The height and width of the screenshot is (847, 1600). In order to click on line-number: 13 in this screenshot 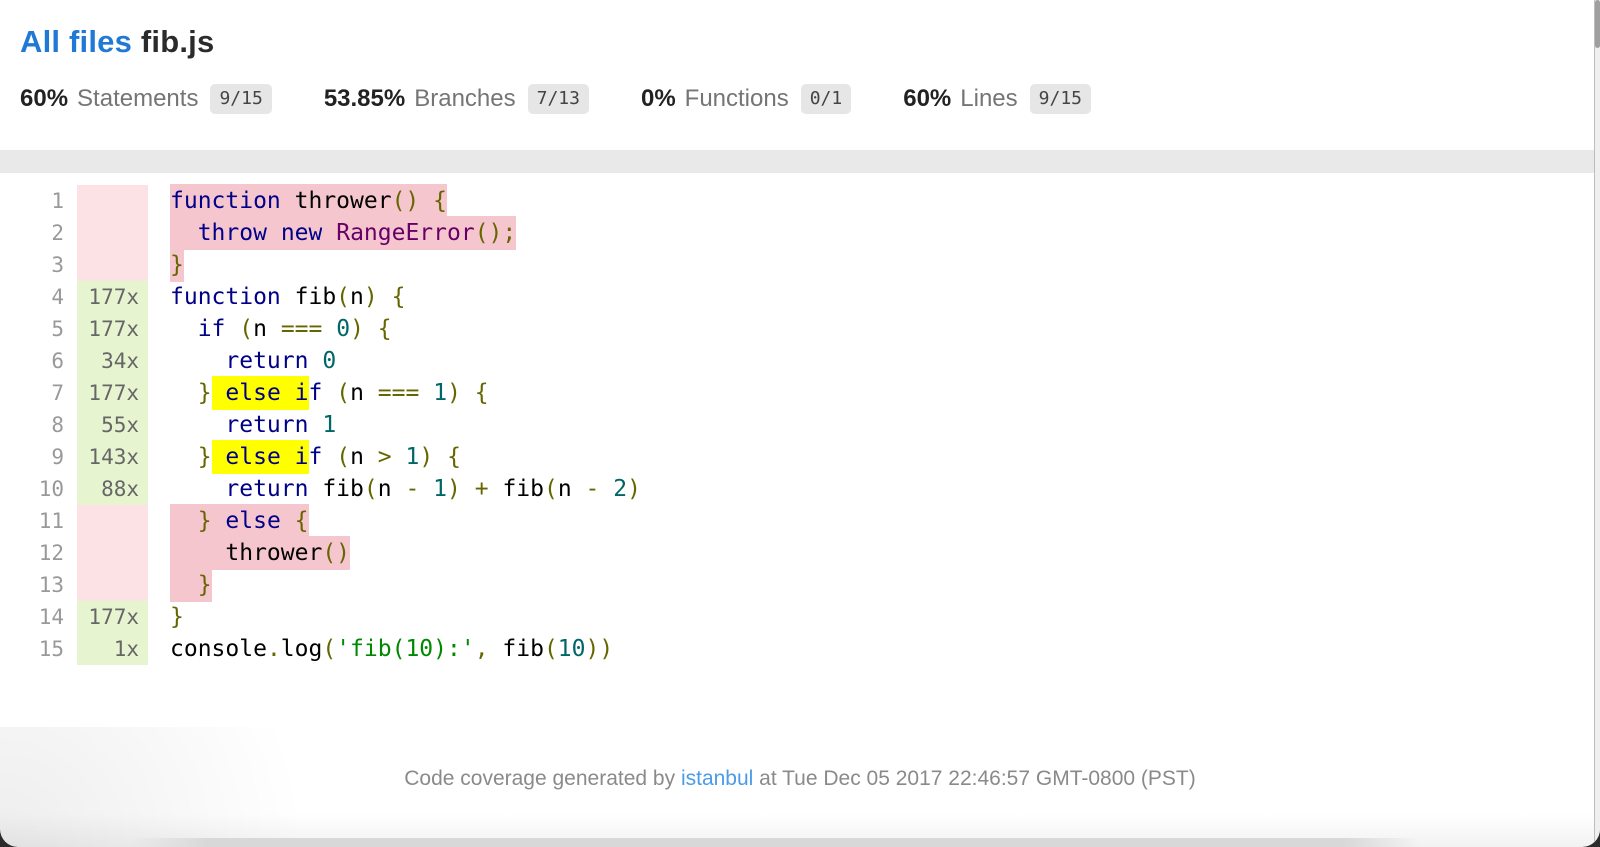, I will do `click(51, 585)`.